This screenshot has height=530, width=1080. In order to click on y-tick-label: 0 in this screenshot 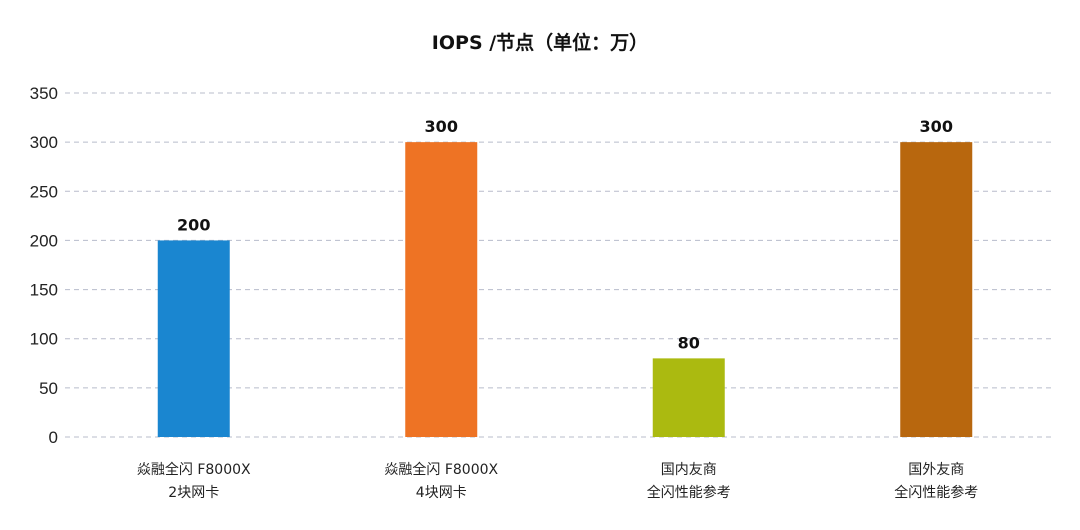, I will do `click(53, 437)`.